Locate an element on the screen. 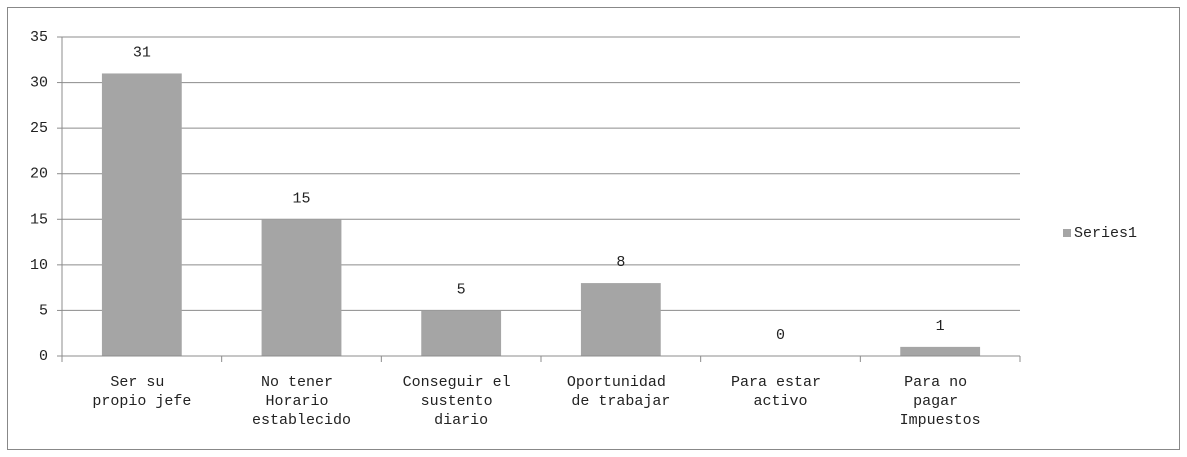  y-tick-label: 20 is located at coordinates (39, 174).